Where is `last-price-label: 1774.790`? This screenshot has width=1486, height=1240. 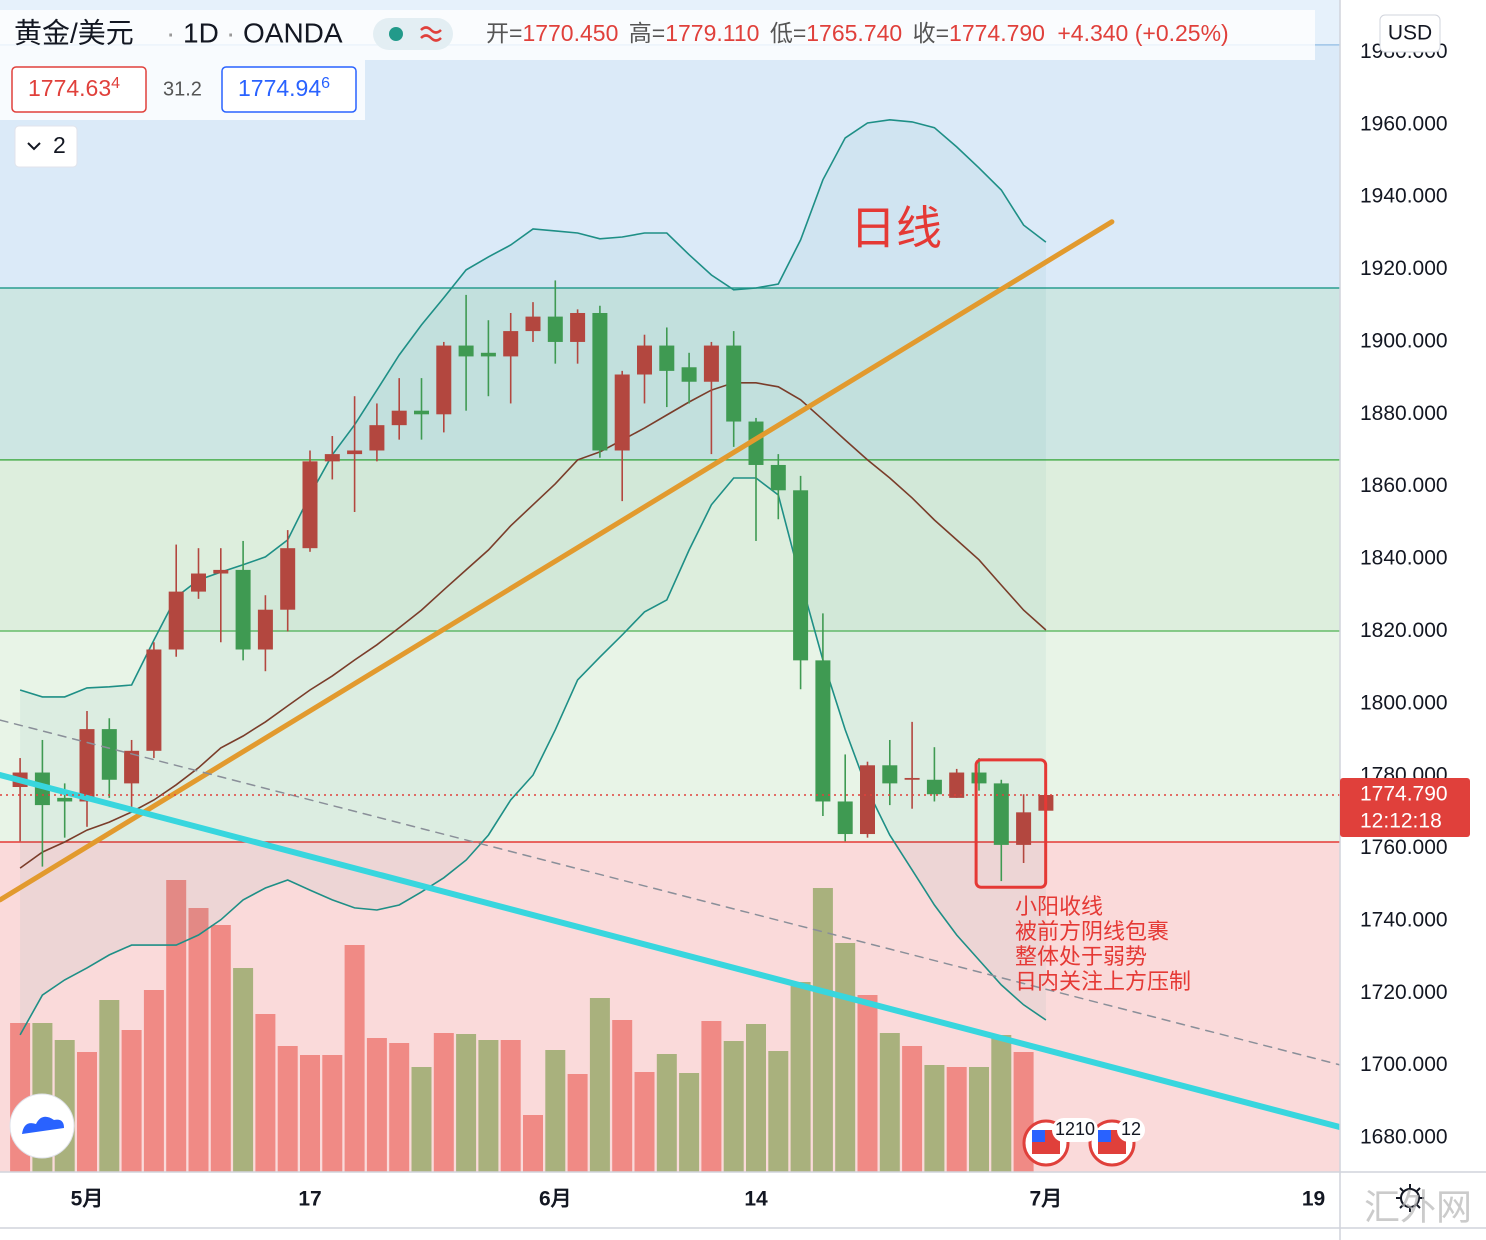 last-price-label: 1774.790 is located at coordinates (1404, 794).